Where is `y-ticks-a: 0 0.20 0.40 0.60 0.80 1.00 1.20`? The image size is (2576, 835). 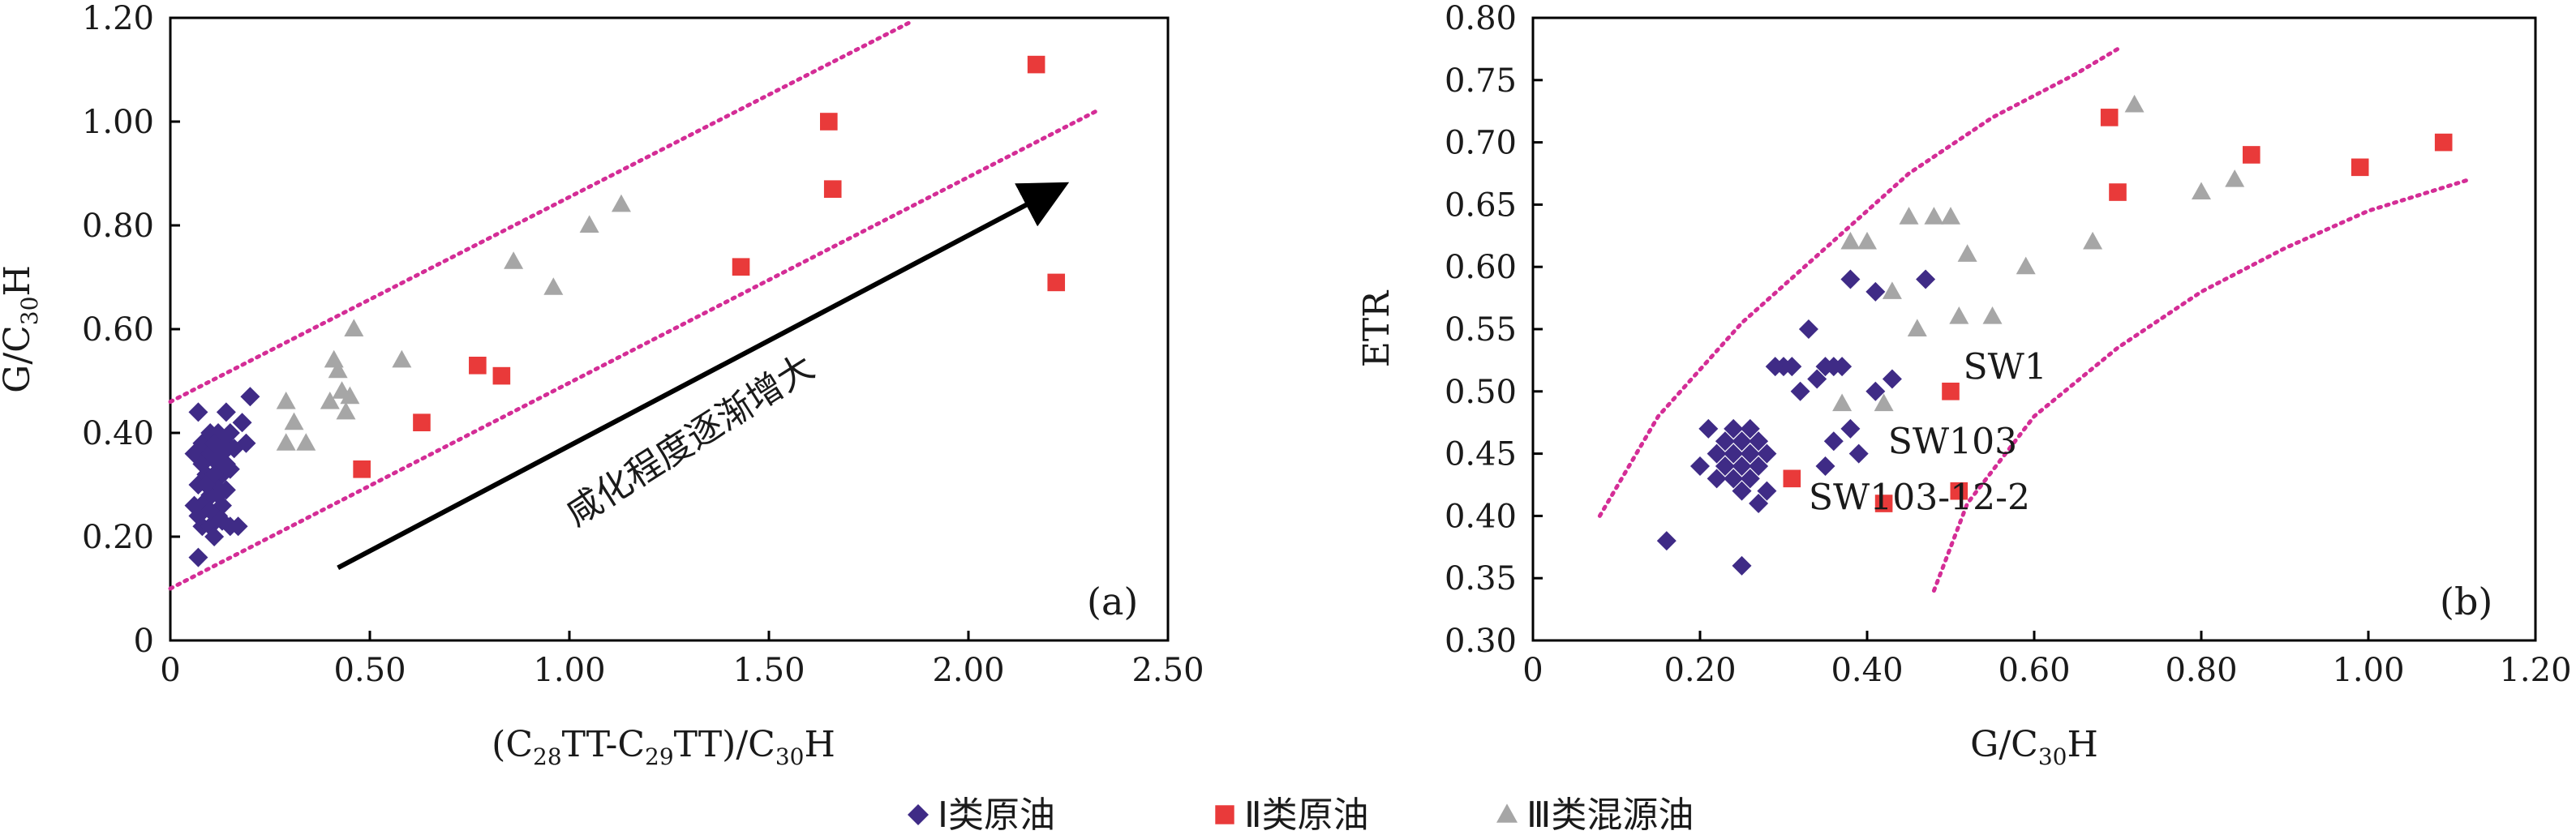 y-ticks-a: 0 0.20 0.40 0.60 0.80 1.00 1.20 is located at coordinates (131, 330).